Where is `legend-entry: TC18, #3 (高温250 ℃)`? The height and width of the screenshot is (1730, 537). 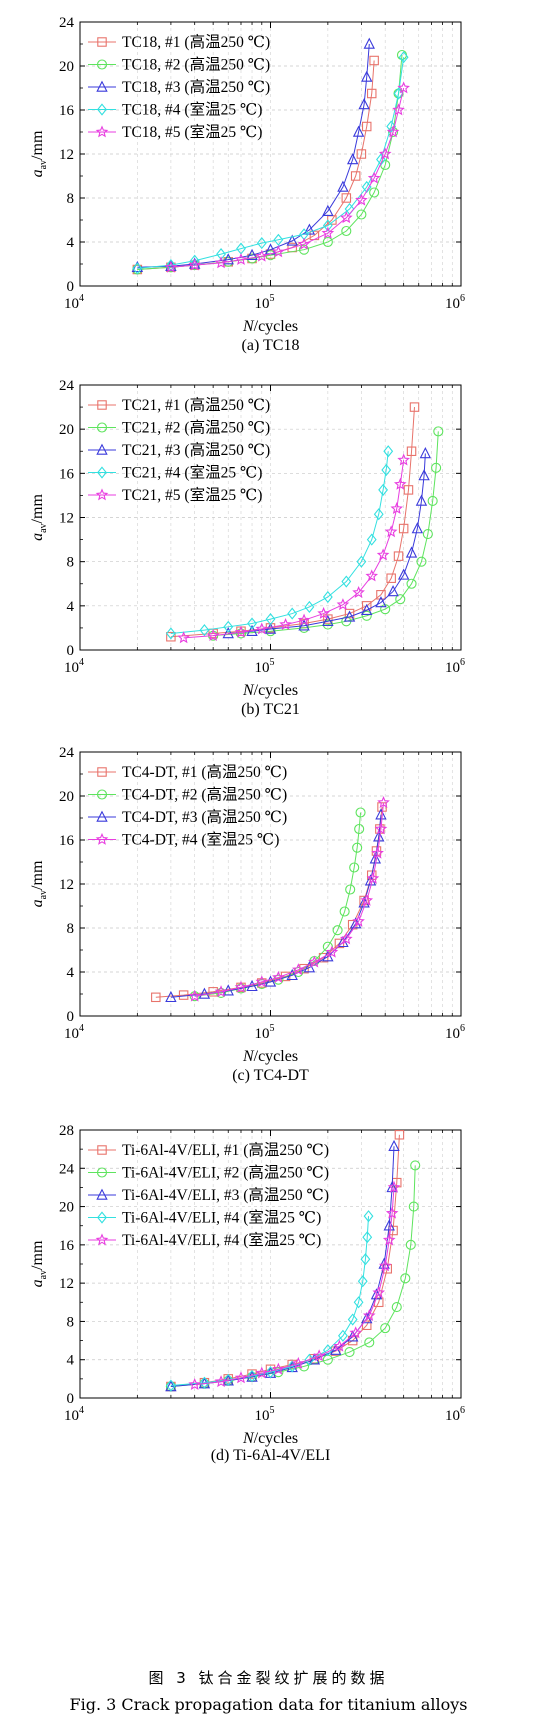 legend-entry: TC18, #3 (高温250 ℃) is located at coordinates (196, 87).